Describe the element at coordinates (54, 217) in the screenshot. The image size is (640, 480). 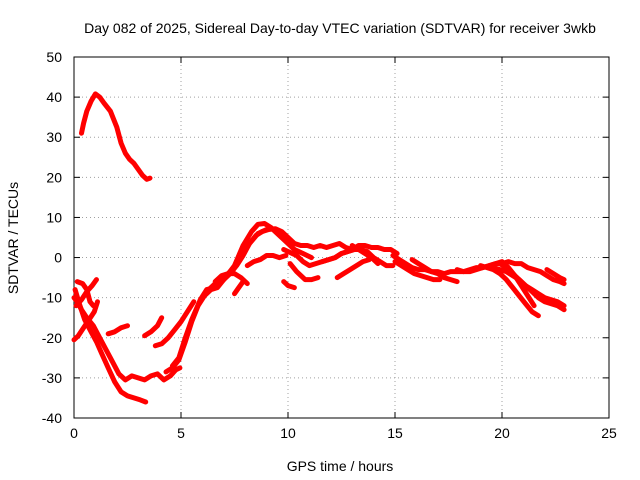
I see `y-tick-label: 10` at that location.